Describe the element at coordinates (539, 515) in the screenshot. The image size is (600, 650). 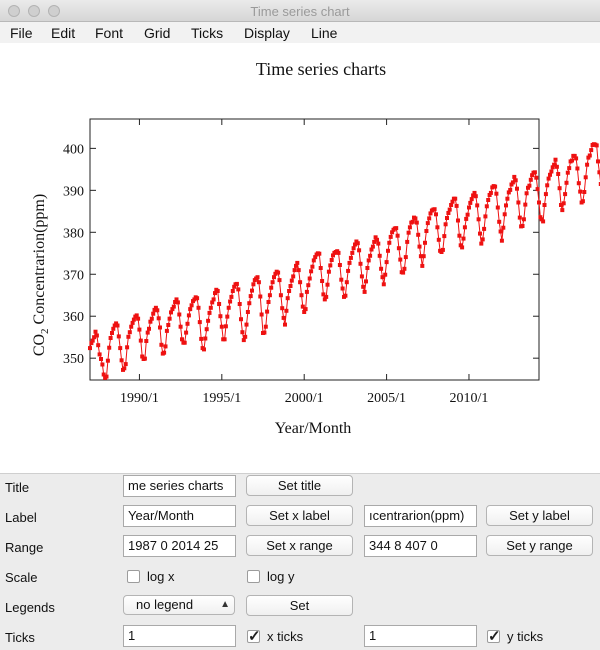
I see `set-y-label-button: Set y label` at that location.